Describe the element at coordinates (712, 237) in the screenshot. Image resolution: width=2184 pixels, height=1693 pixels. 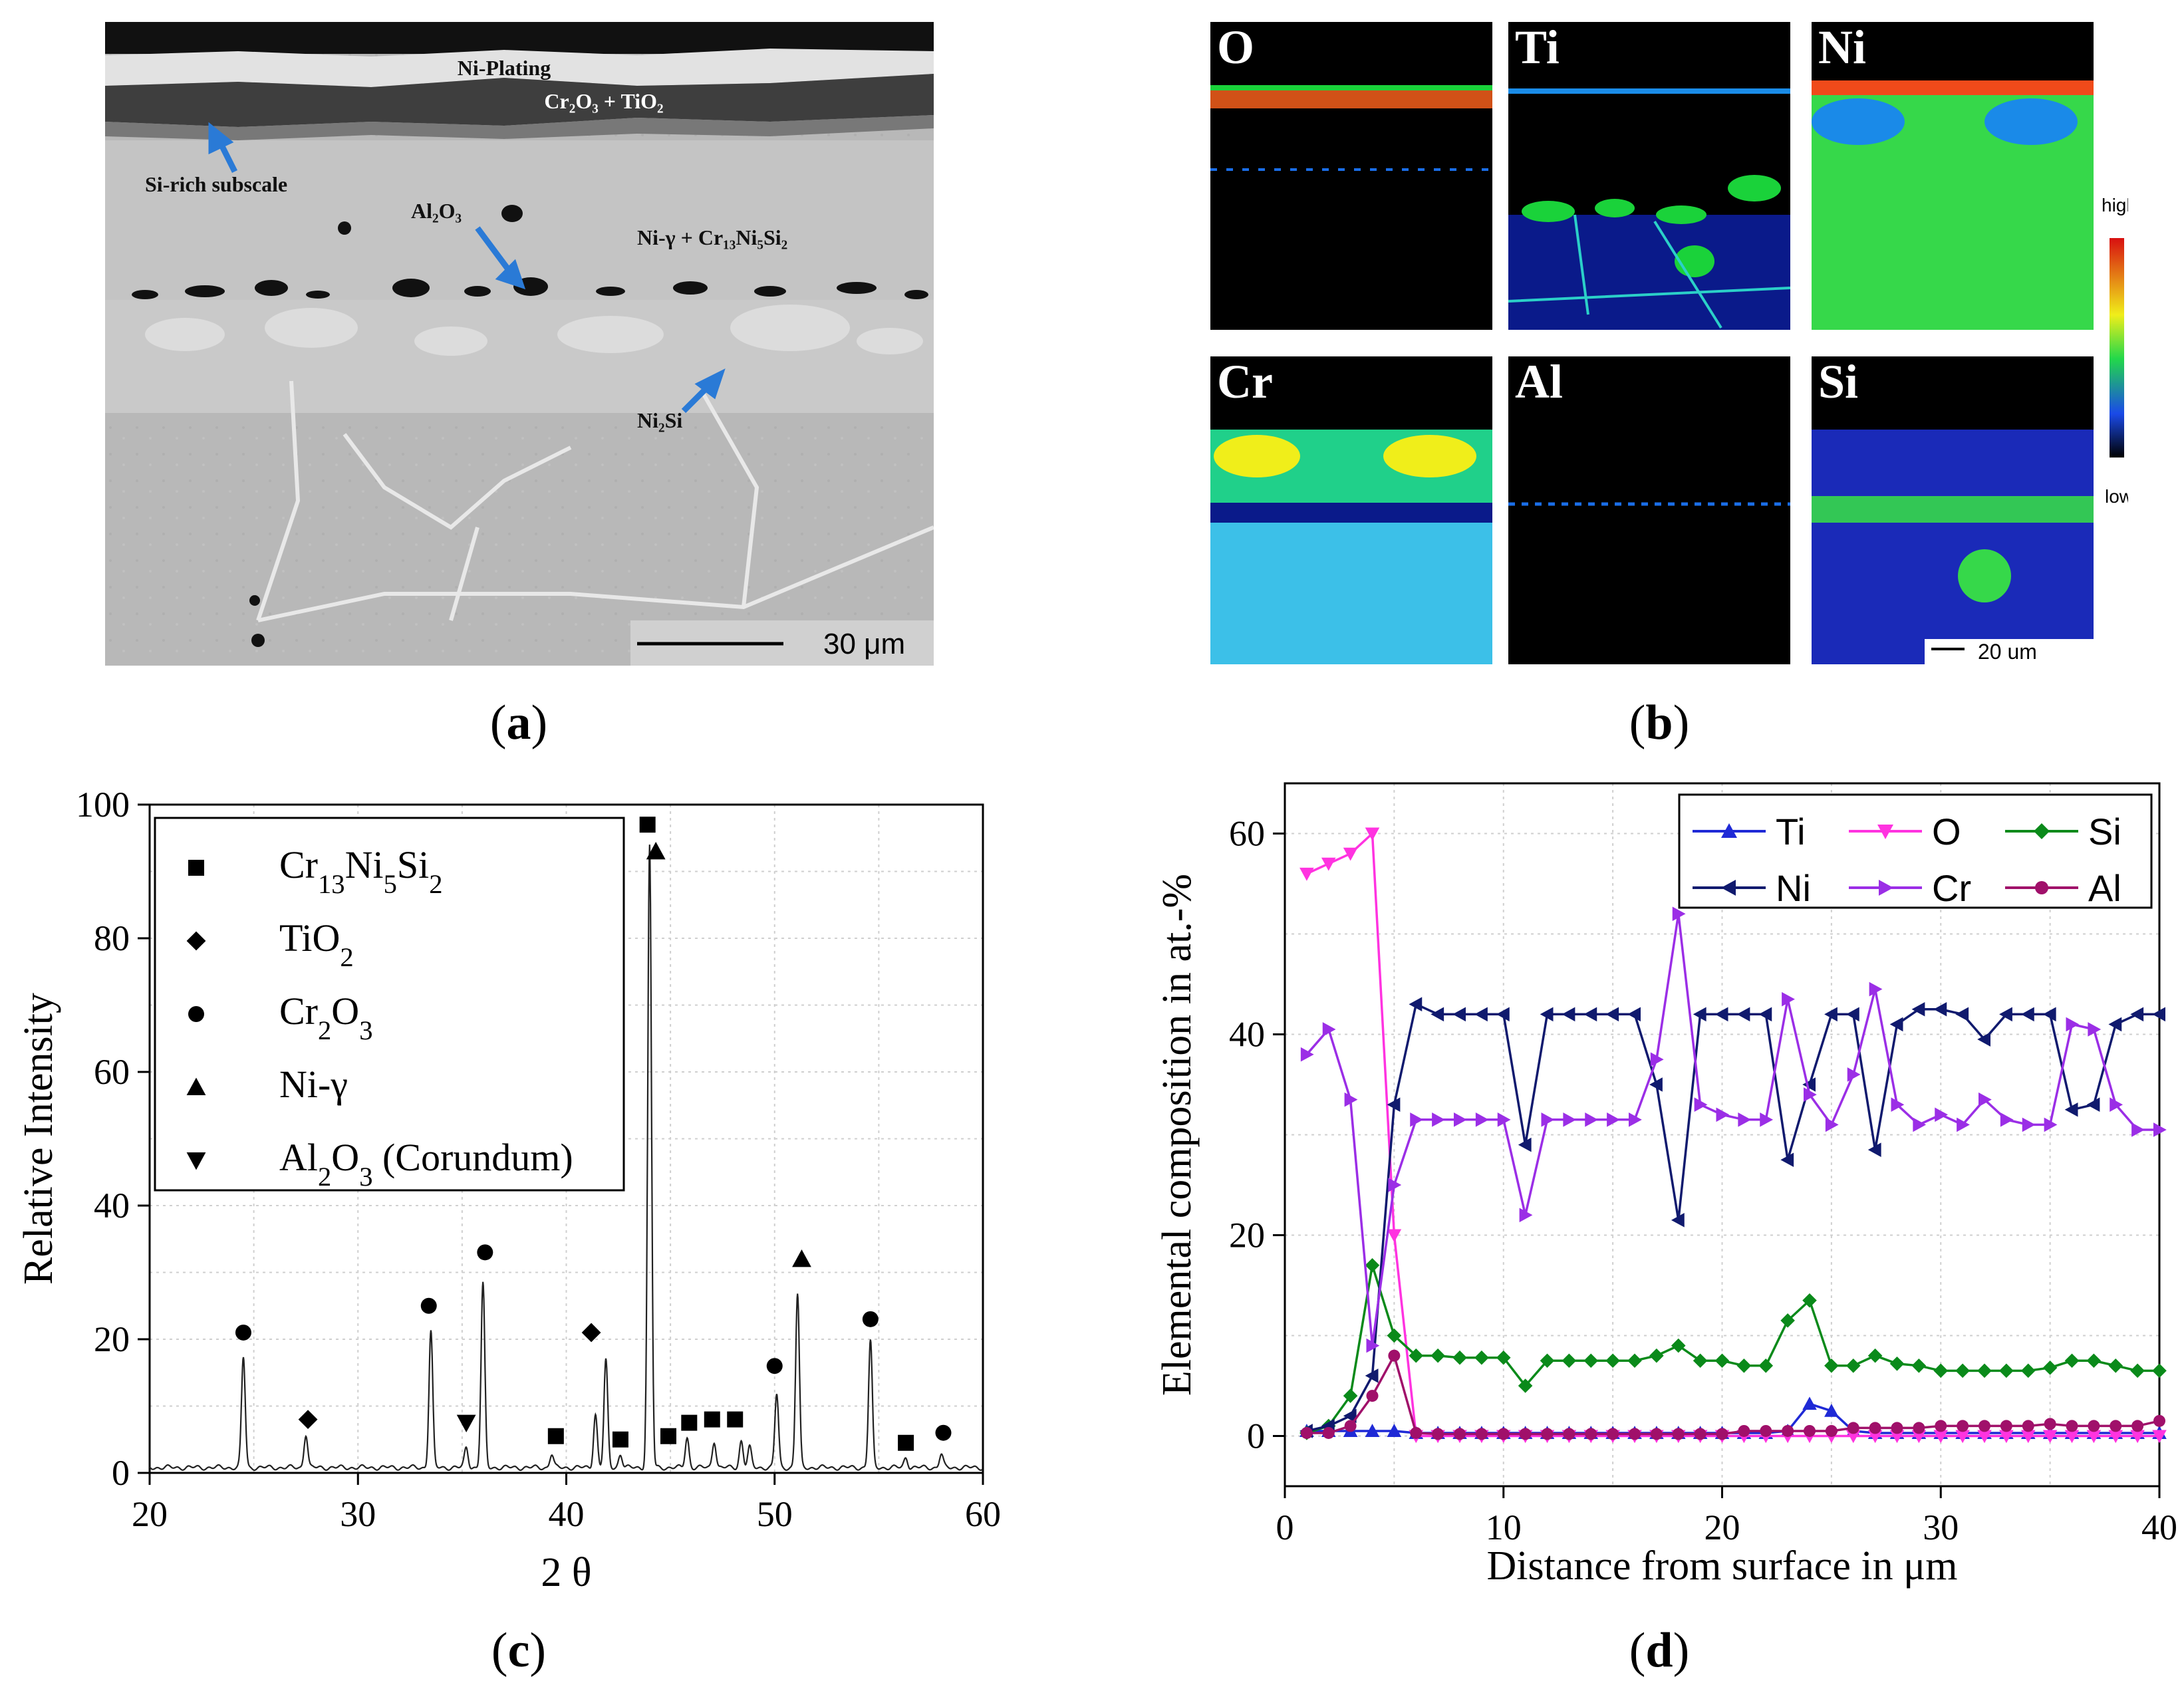
I see `label-matrix: Ni-γ + Cr₁₃Ni₅Si₂` at that location.